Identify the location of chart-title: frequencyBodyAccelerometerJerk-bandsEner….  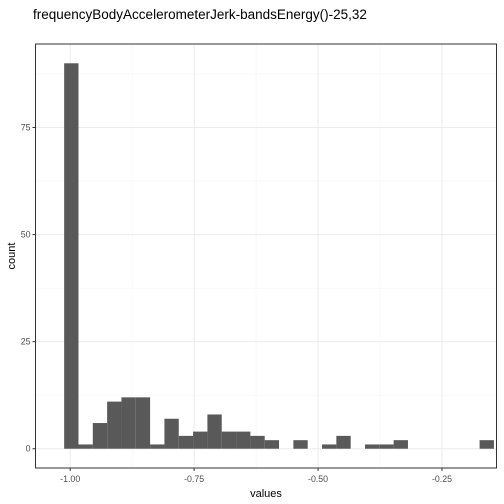
(200, 14).